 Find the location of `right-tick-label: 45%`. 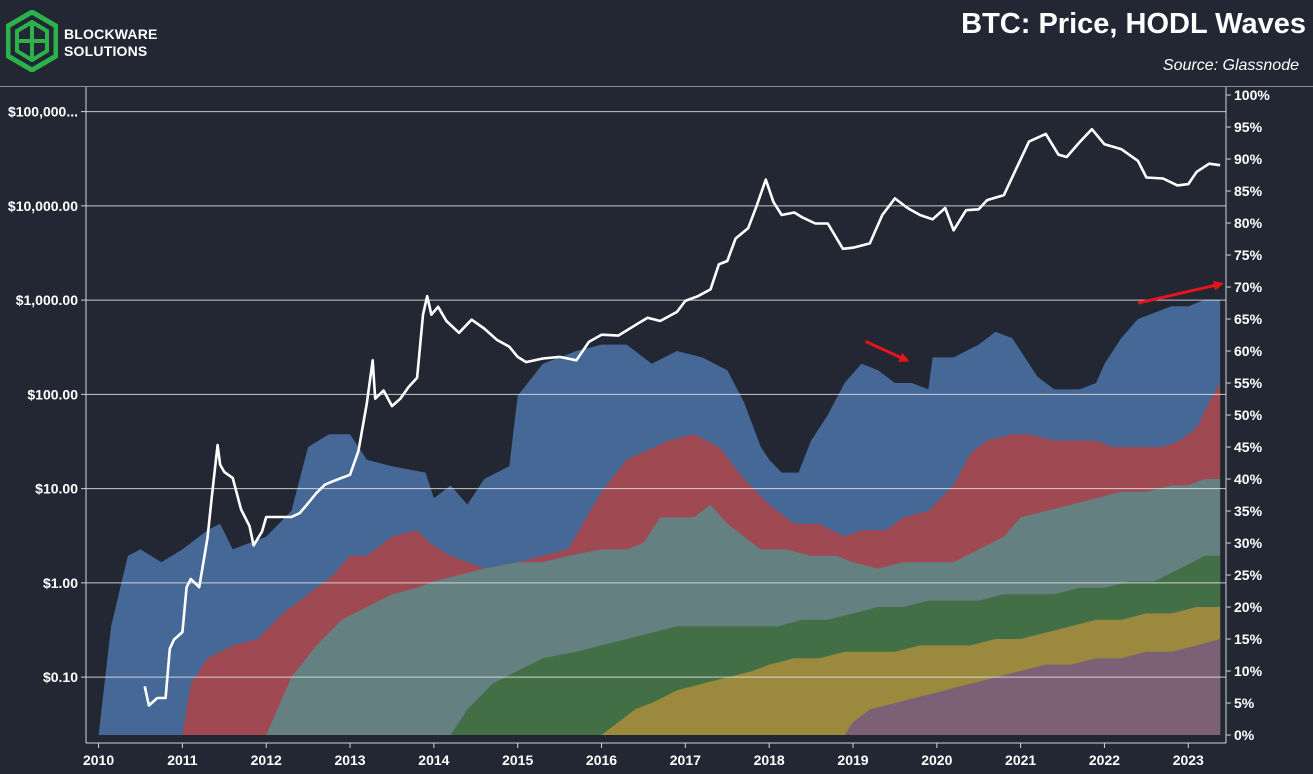

right-tick-label: 45% is located at coordinates (1248, 447).